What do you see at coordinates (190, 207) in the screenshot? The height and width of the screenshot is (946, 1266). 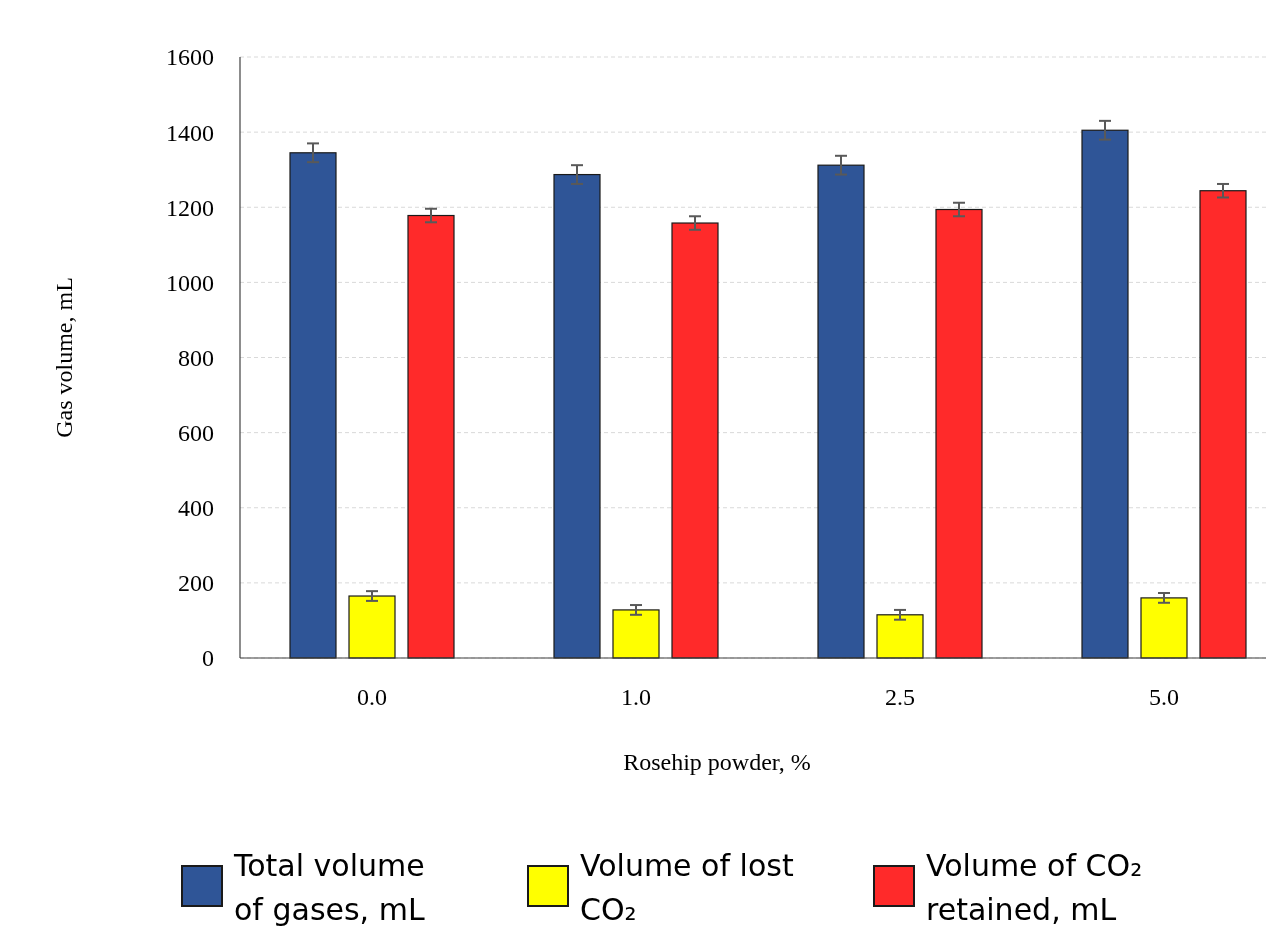 I see `y-tick-label: 1200` at bounding box center [190, 207].